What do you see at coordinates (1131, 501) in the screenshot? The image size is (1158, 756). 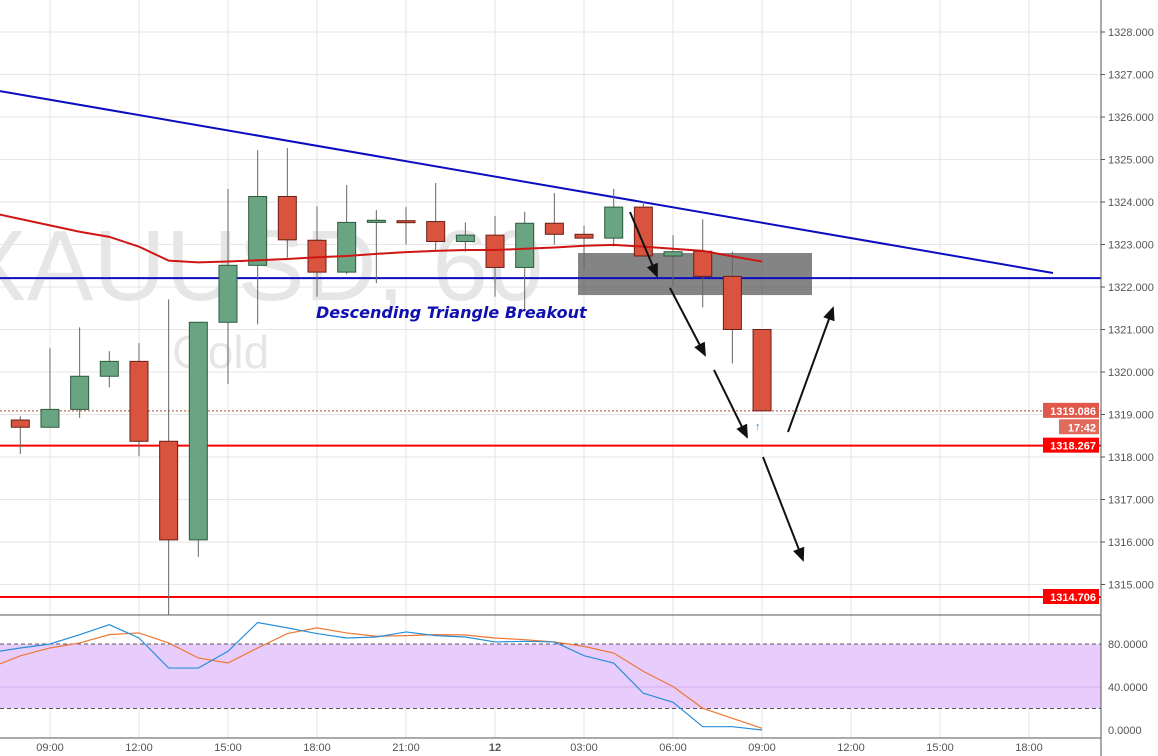 I see `price-tick-label: 1317.000` at bounding box center [1131, 501].